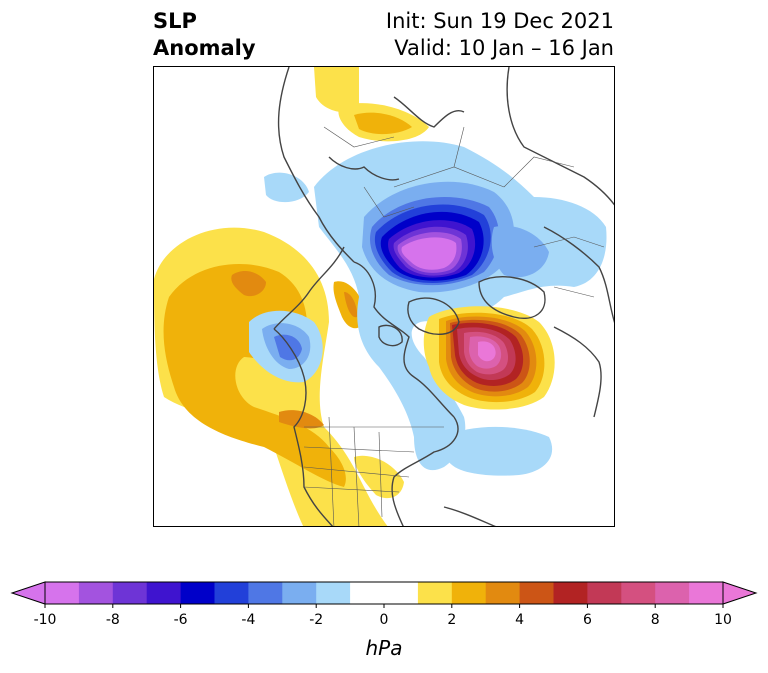  What do you see at coordinates (499, 21) in the screenshot?
I see `init-date: Init: Sun 19 Dec 2021` at bounding box center [499, 21].